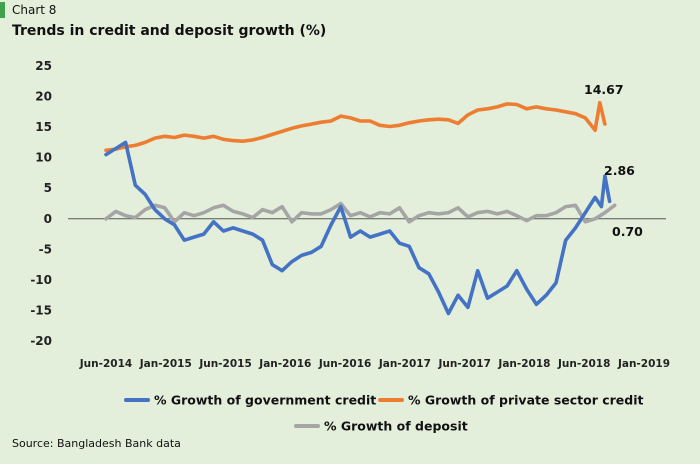  Describe the element at coordinates (643, 364) in the screenshot. I see `x-tick-label: Jan-2019` at that location.